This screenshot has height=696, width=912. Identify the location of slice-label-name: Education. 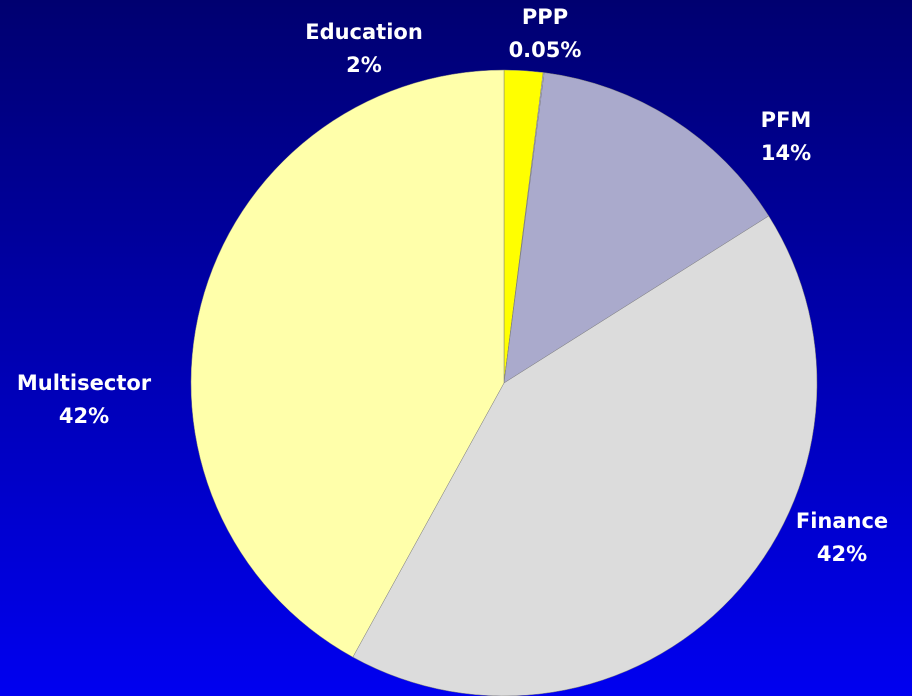
(364, 32).